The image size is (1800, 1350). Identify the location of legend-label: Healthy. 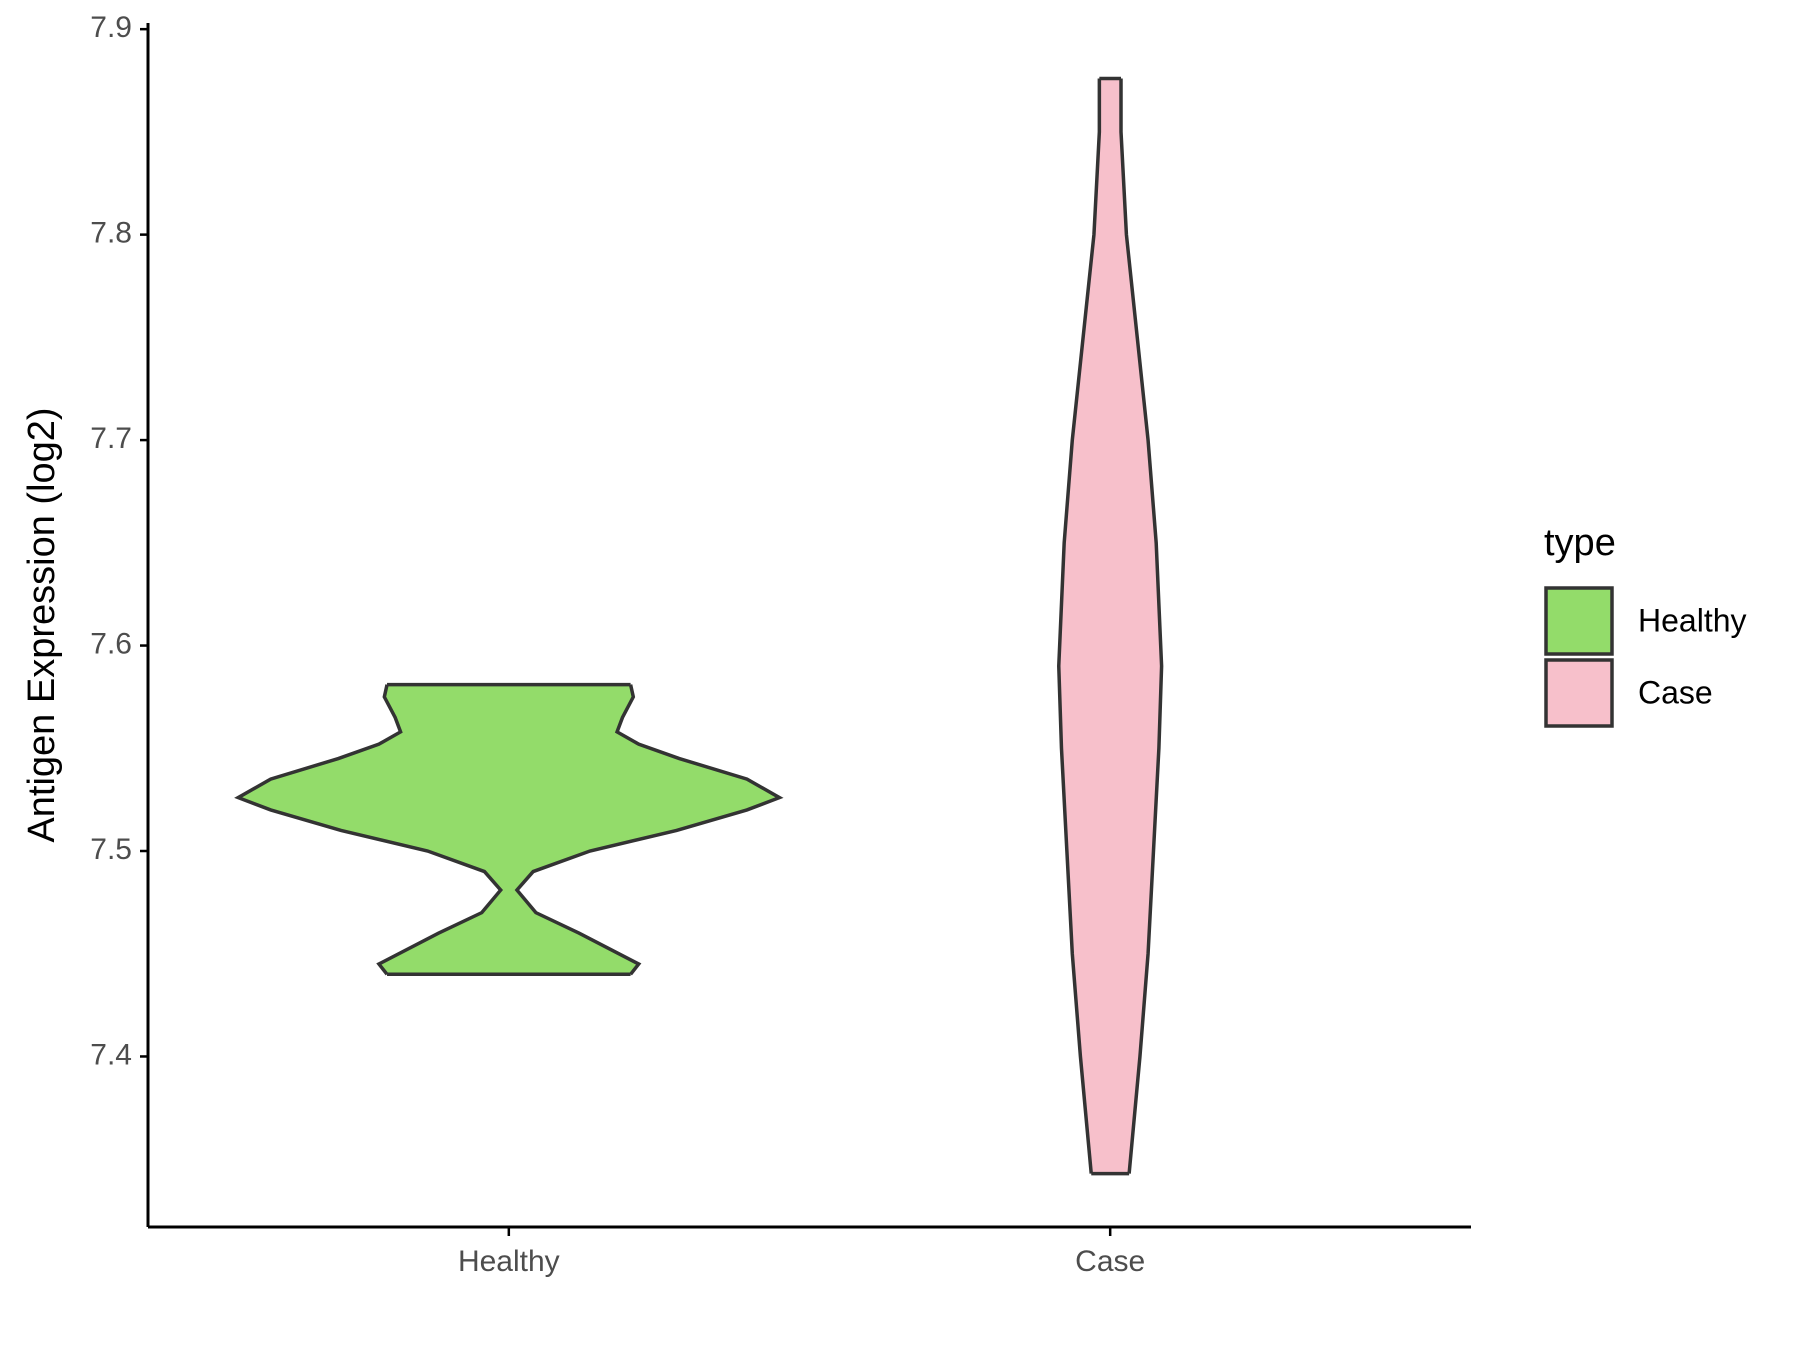
(1692, 620).